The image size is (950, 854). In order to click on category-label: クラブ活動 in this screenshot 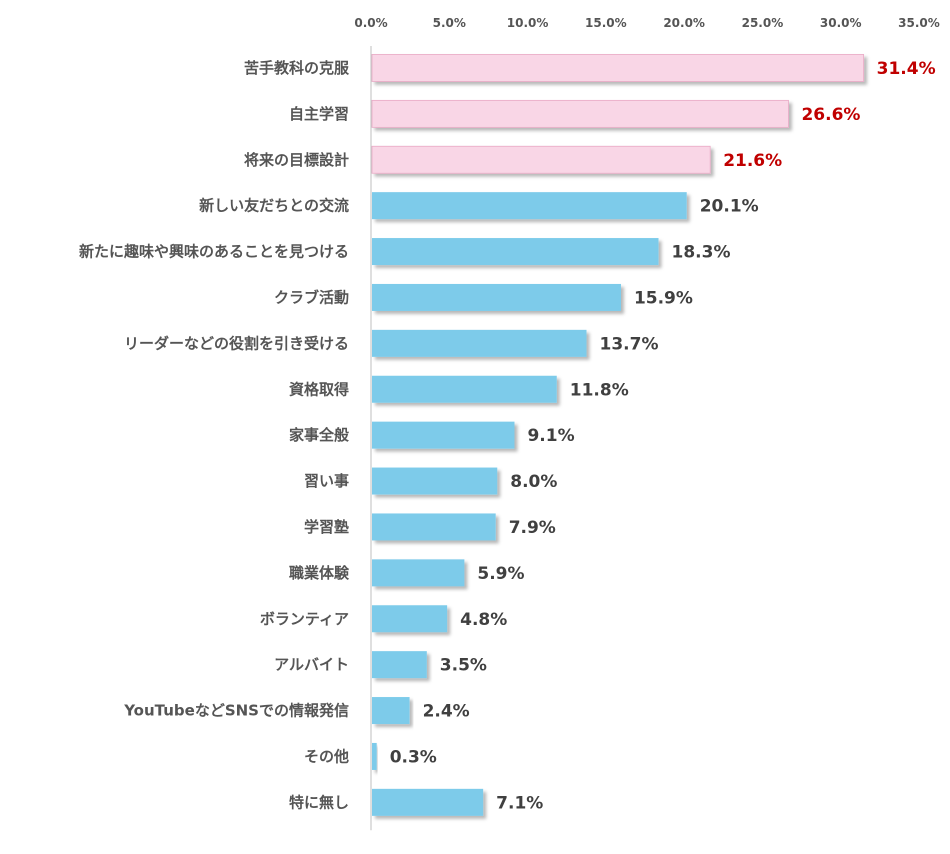, I will do `click(311, 297)`.